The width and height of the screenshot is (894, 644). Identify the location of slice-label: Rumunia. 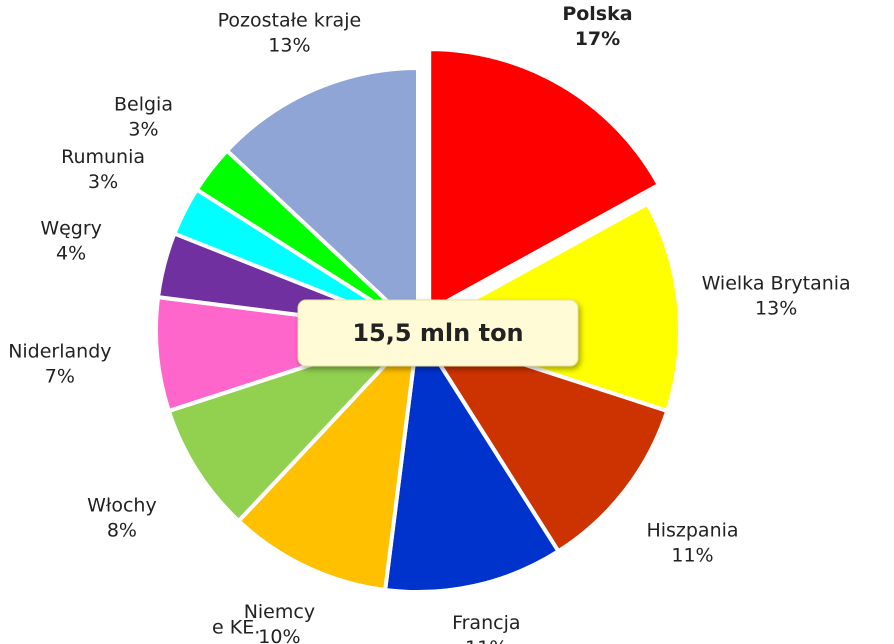
(103, 157).